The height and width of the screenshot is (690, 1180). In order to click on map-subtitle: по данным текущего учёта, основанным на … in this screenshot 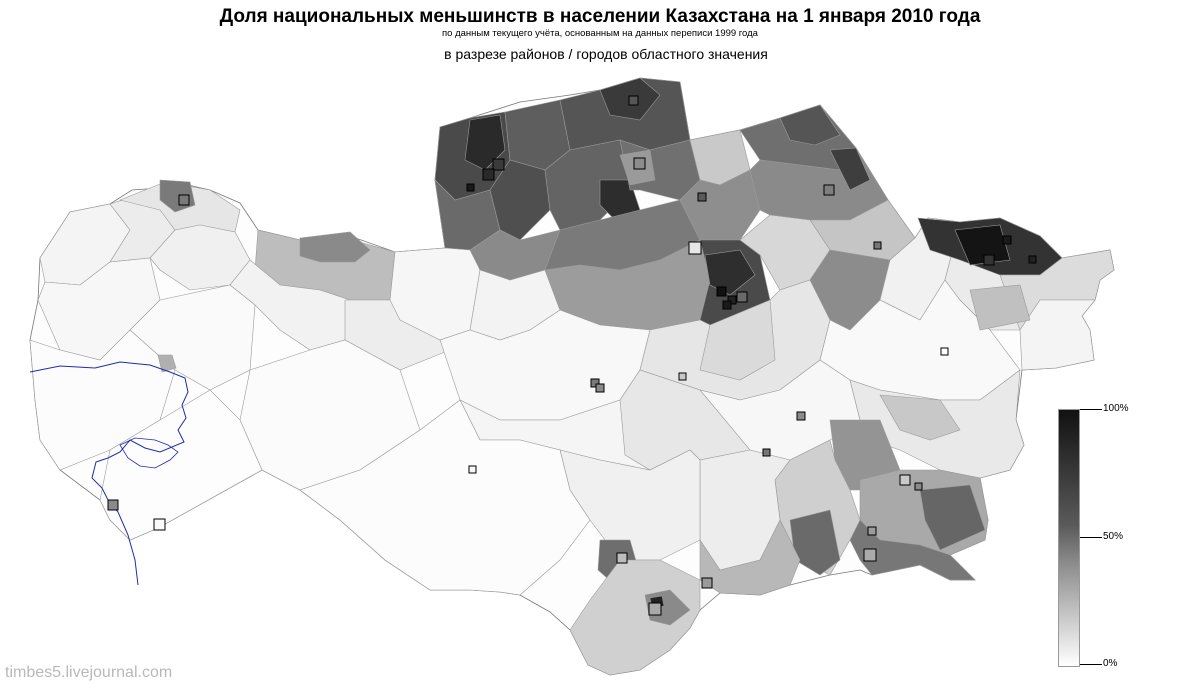, I will do `click(600, 33)`.